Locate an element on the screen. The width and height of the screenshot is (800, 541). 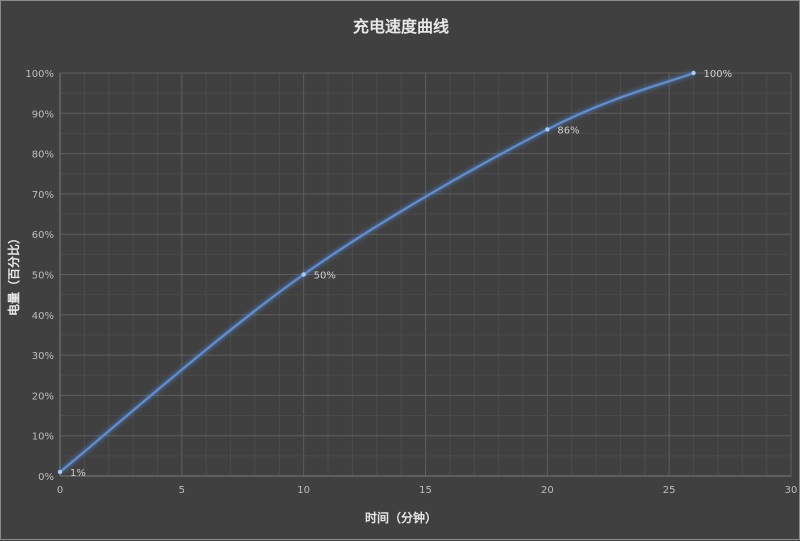
y-tick-label: 70% is located at coordinates (43, 195).